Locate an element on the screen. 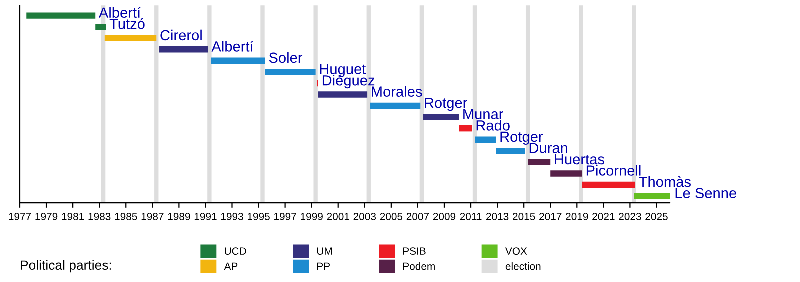 The image size is (800, 282). legend-label: Podem is located at coordinates (419, 266).